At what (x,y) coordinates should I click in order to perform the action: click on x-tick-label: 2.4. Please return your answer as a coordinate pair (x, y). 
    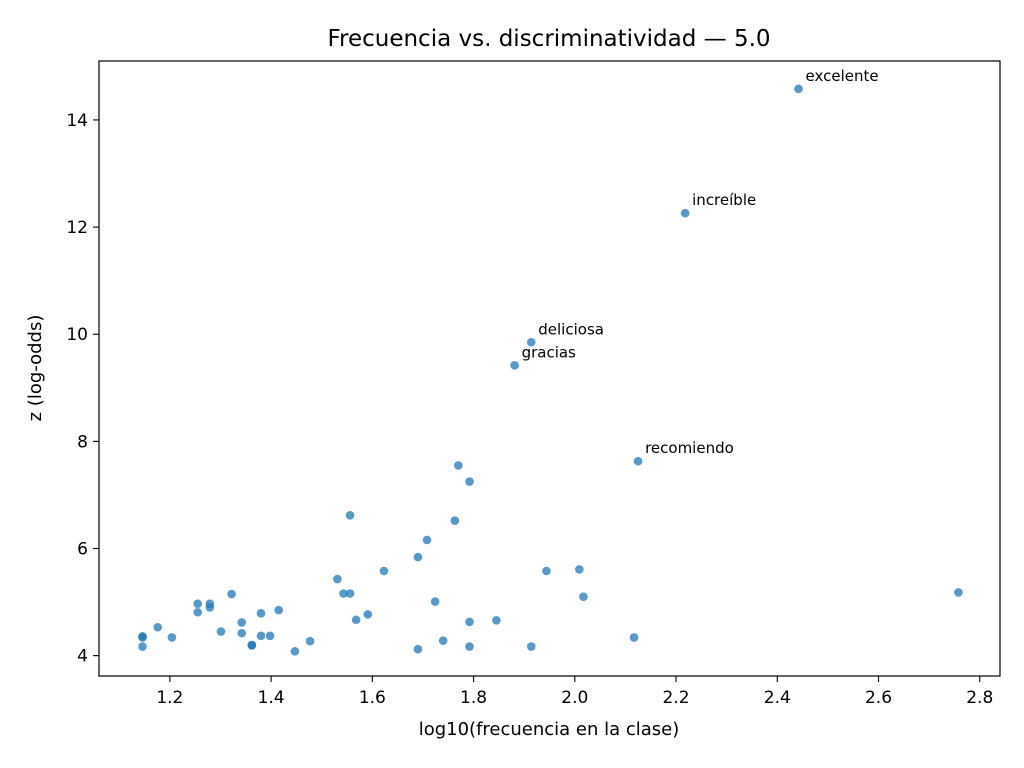
    Looking at the image, I should click on (777, 698).